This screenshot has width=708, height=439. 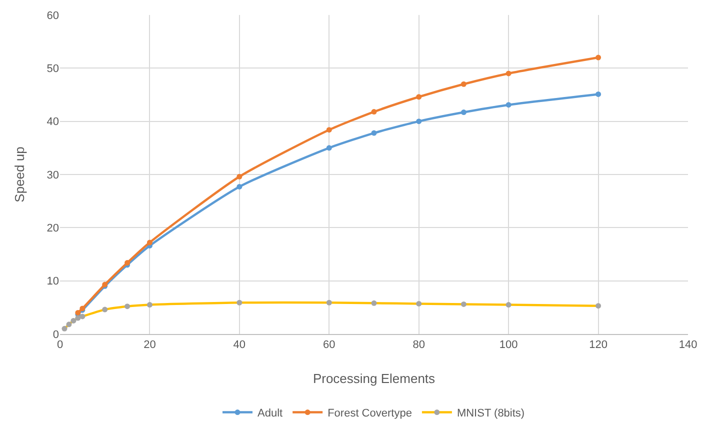 What do you see at coordinates (418, 345) in the screenshot?
I see `x-tick-label: 80` at bounding box center [418, 345].